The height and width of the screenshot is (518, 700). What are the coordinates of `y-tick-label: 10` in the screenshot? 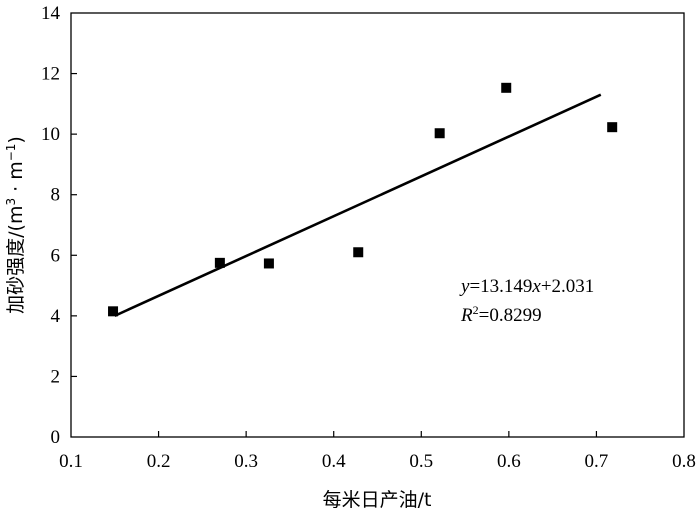 It's located at (50, 134).